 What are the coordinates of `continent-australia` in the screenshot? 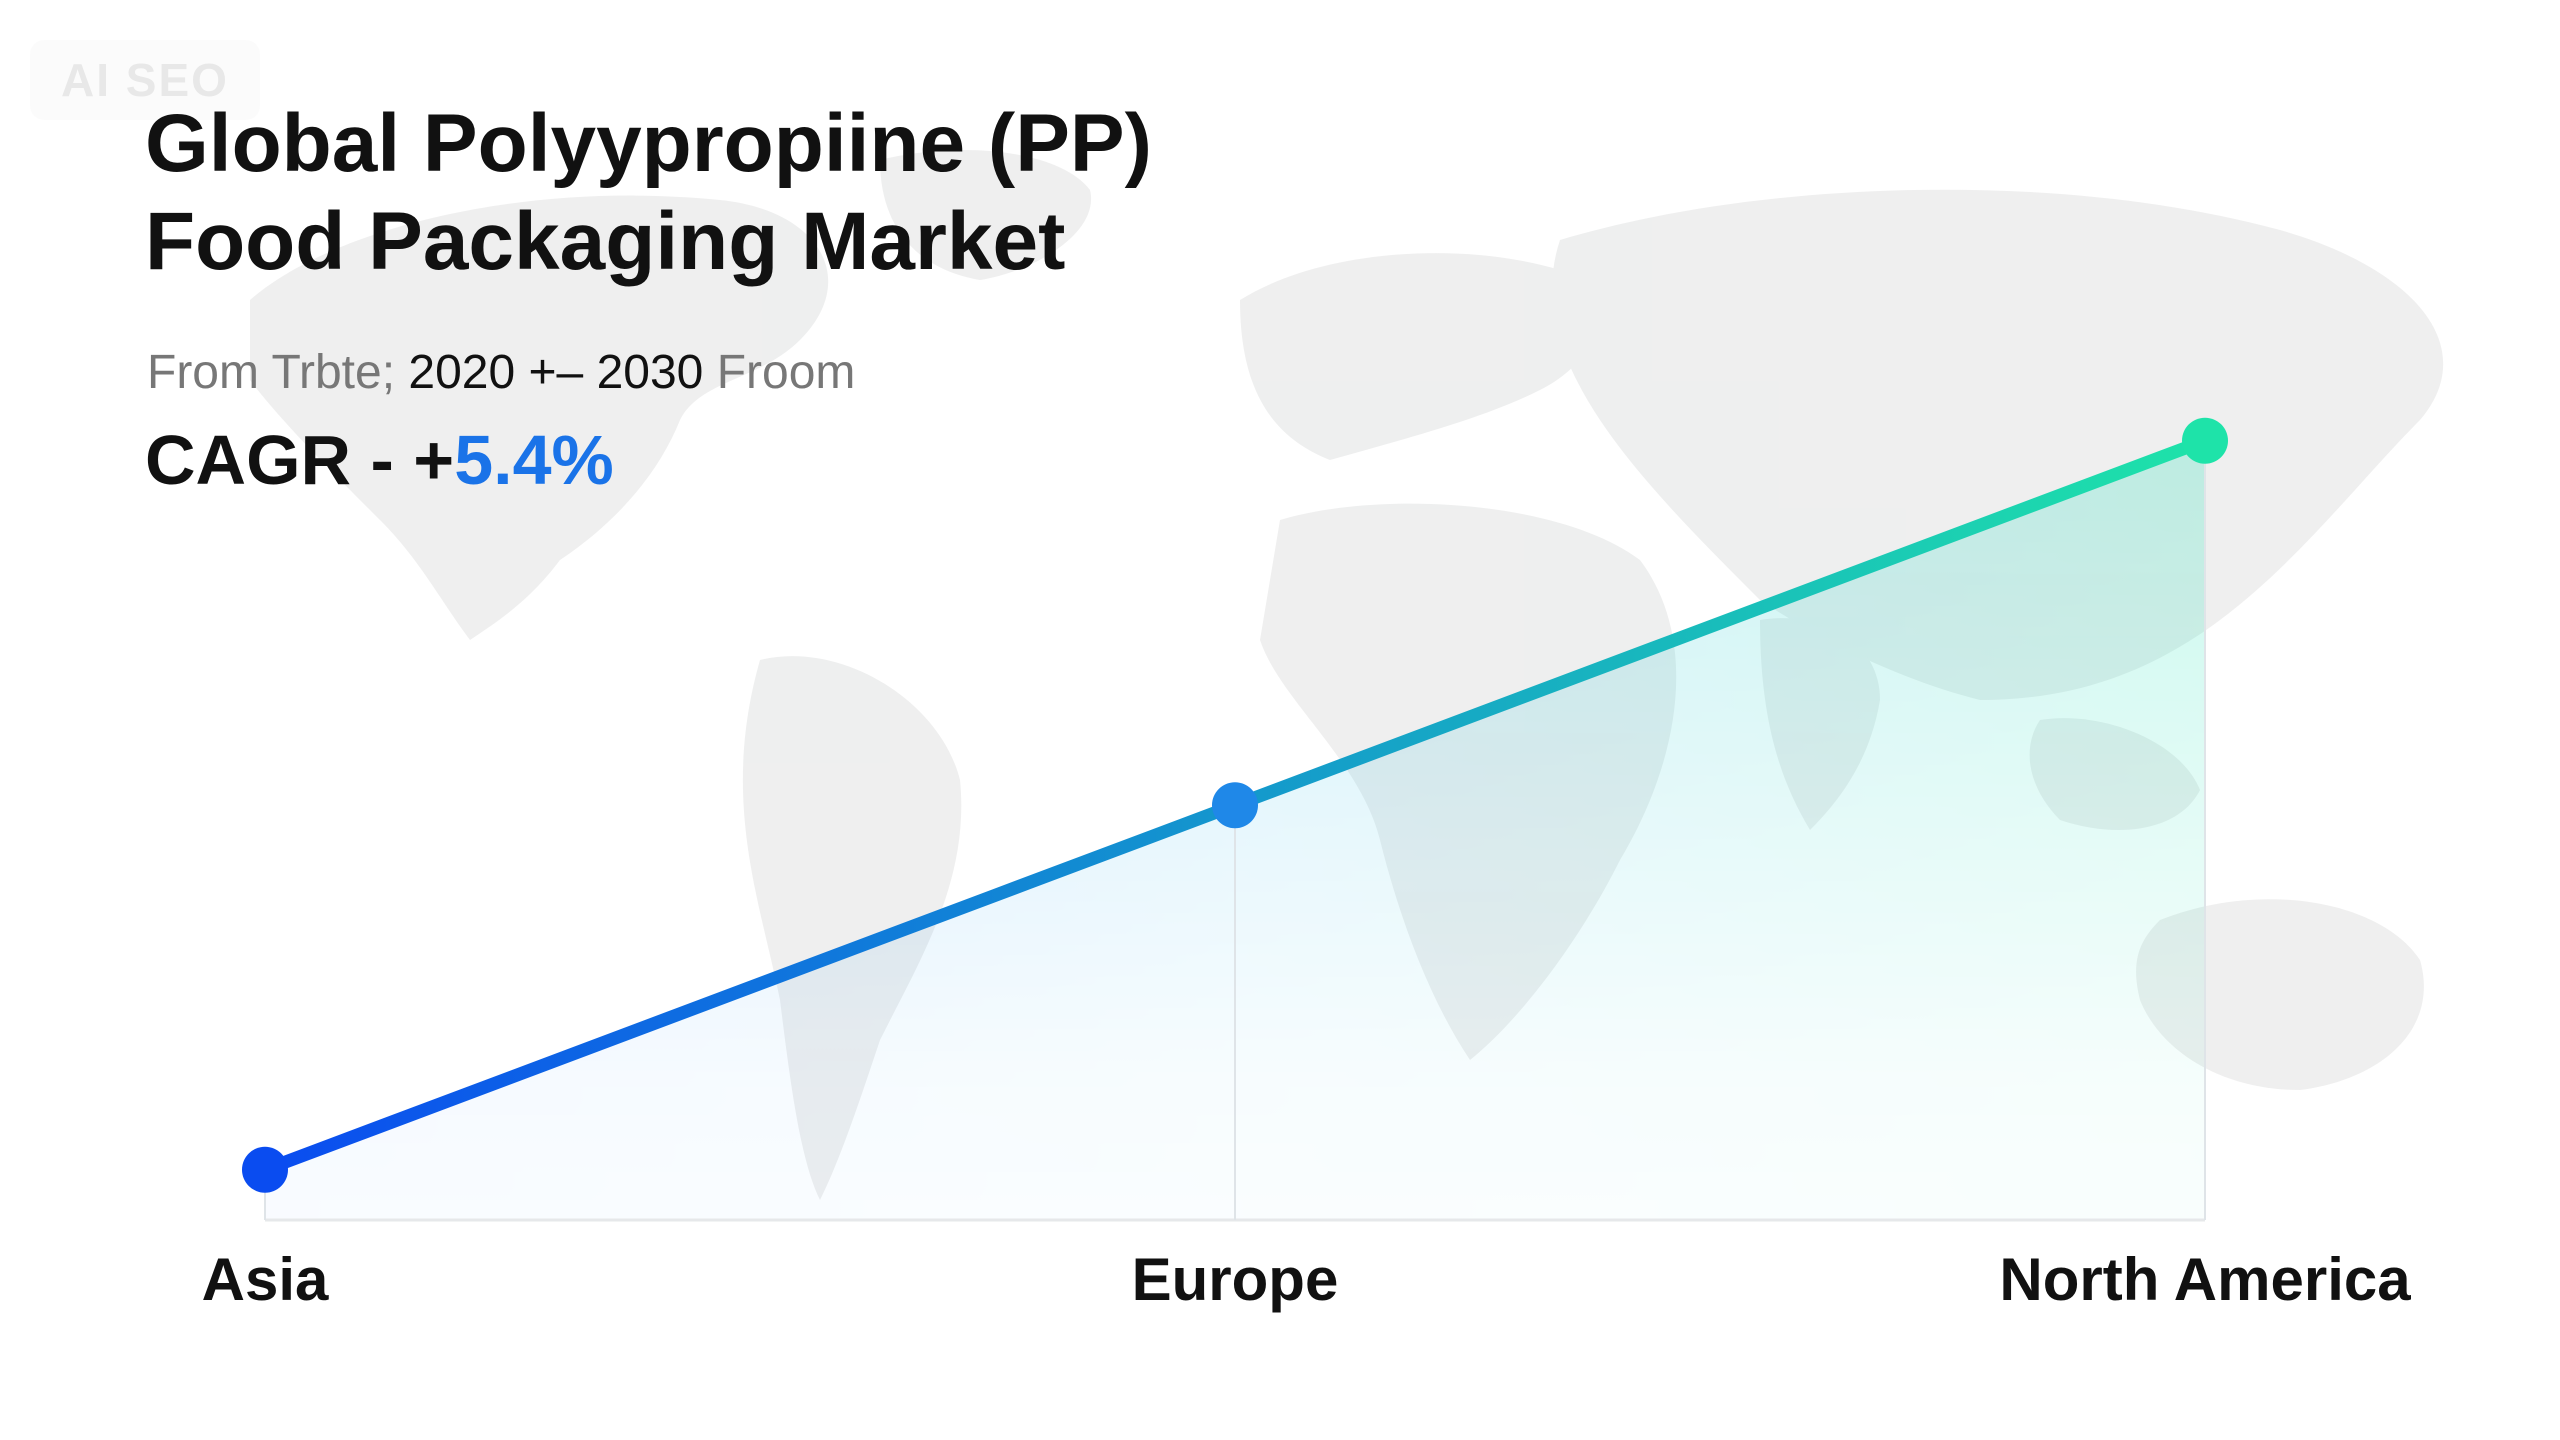 It's located at (2280, 994).